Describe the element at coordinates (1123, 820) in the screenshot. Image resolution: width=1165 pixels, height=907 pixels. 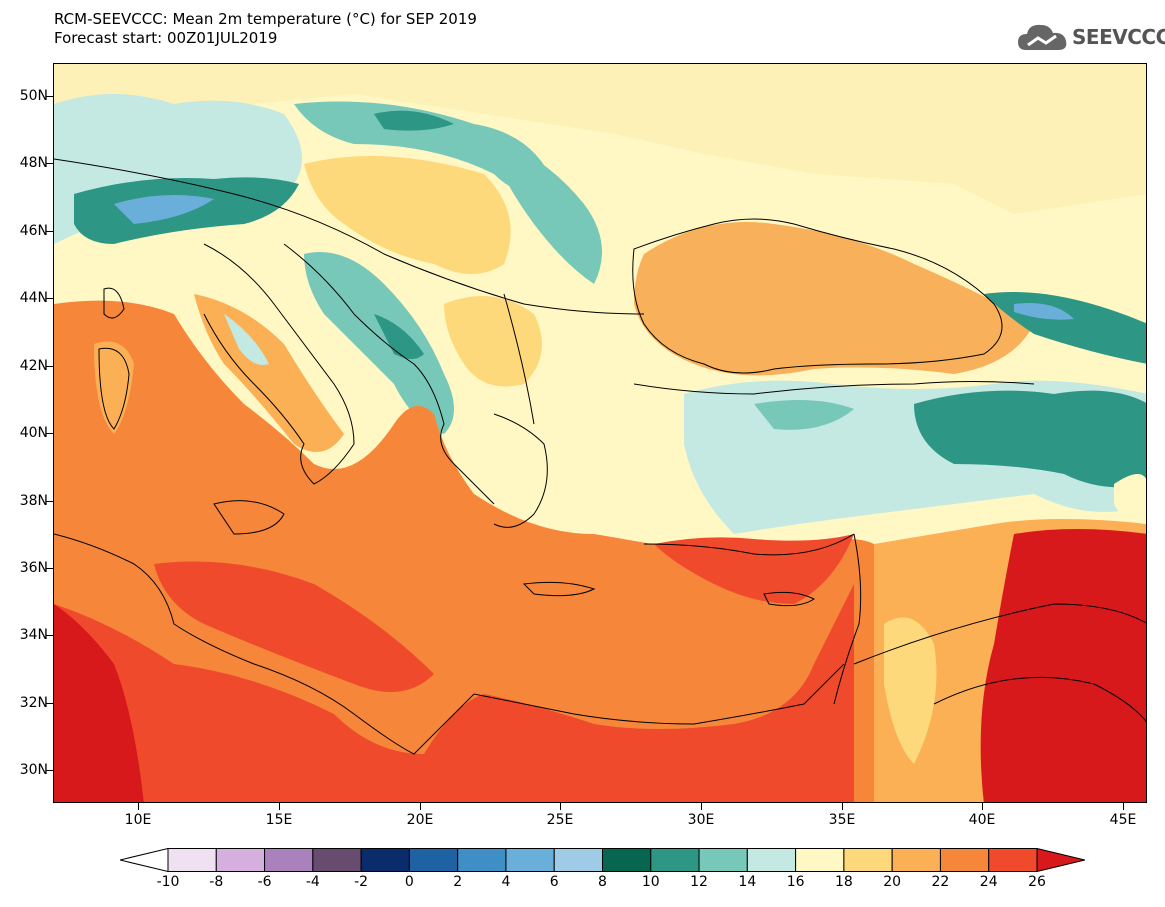
I see `lon-label-45e: 45E` at that location.